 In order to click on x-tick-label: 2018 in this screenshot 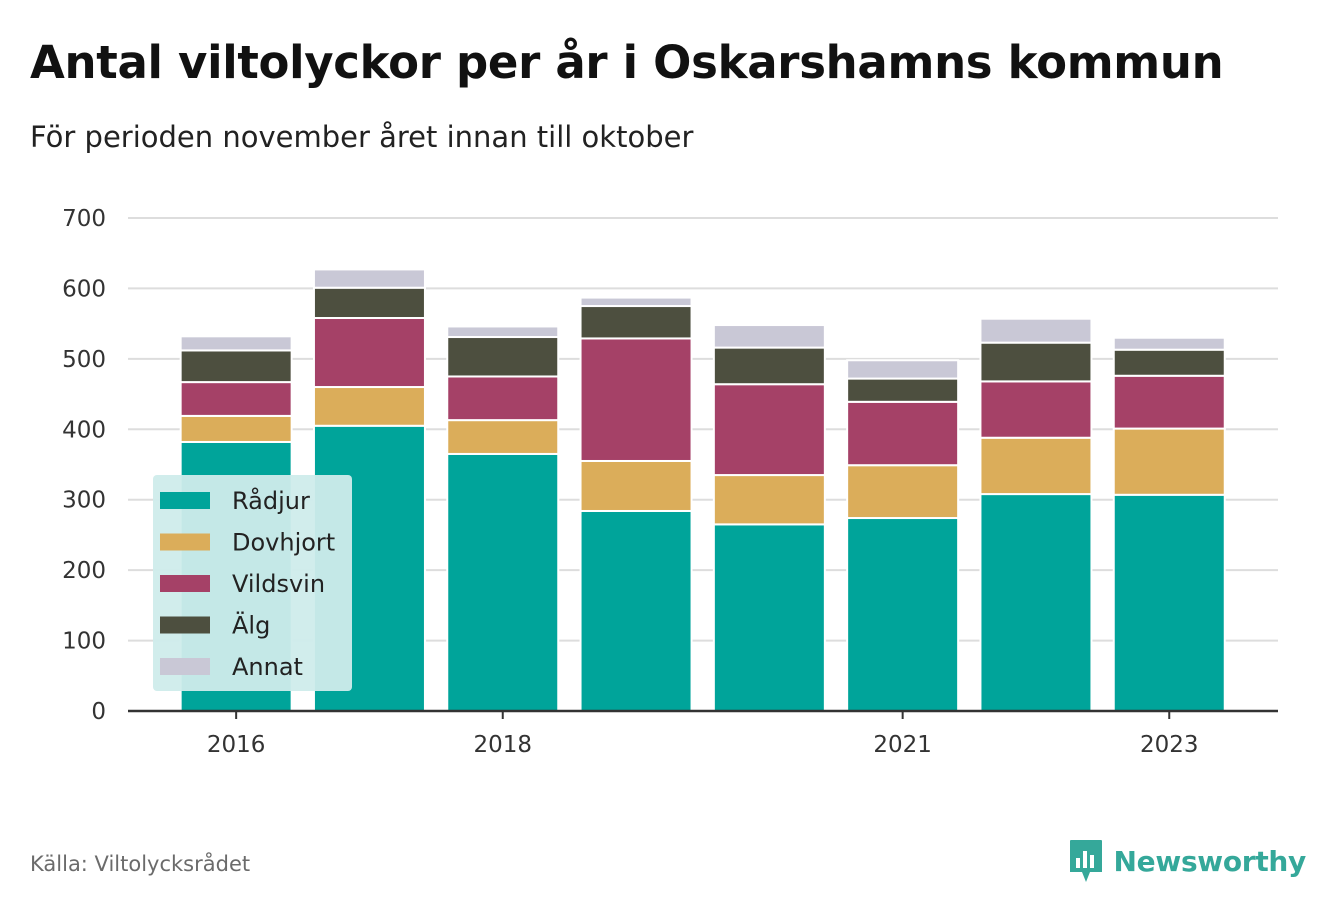, I will do `click(502, 745)`.